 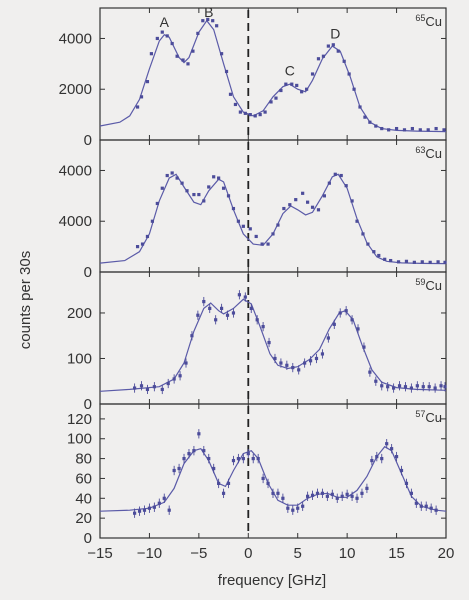 What do you see at coordinates (83, 498) in the screenshot?
I see `y-tick-label: 40` at bounding box center [83, 498].